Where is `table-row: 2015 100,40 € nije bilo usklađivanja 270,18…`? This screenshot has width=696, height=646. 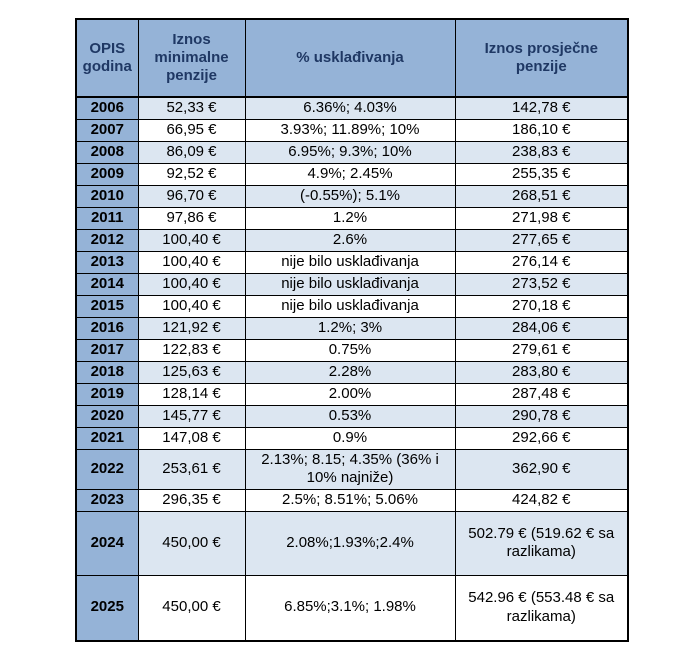
table-row: 2015 100,40 € nije bilo usklađivanja 270,18… is located at coordinates (352, 306).